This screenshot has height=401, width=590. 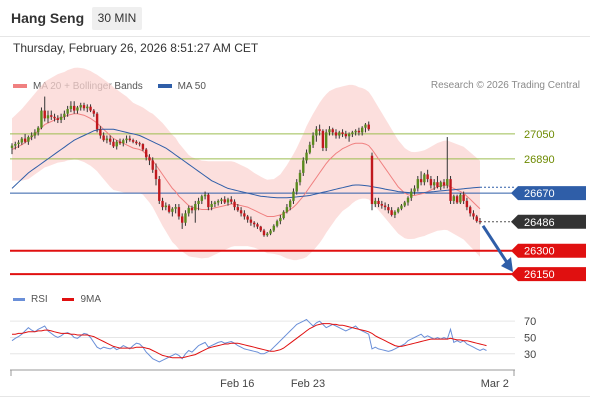 I want to click on support-tag-1-text: 26300, so click(x=539, y=252).